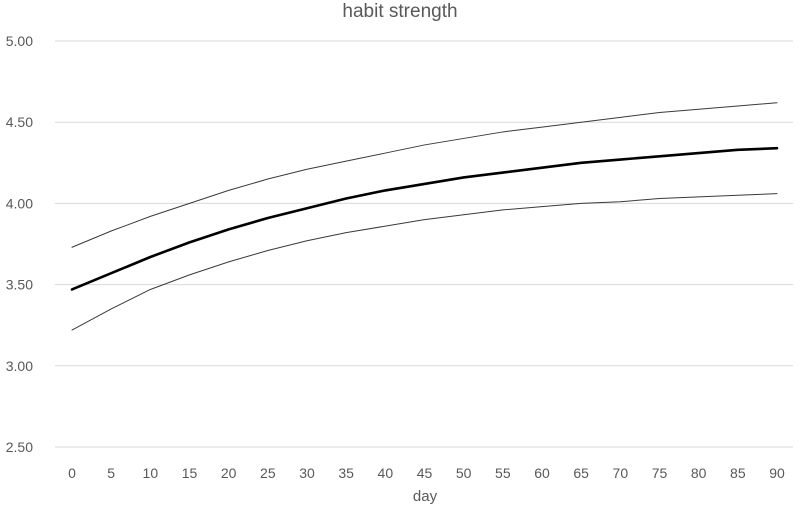  Describe the element at coordinates (229, 473) in the screenshot. I see `x-tick-label: 20` at that location.